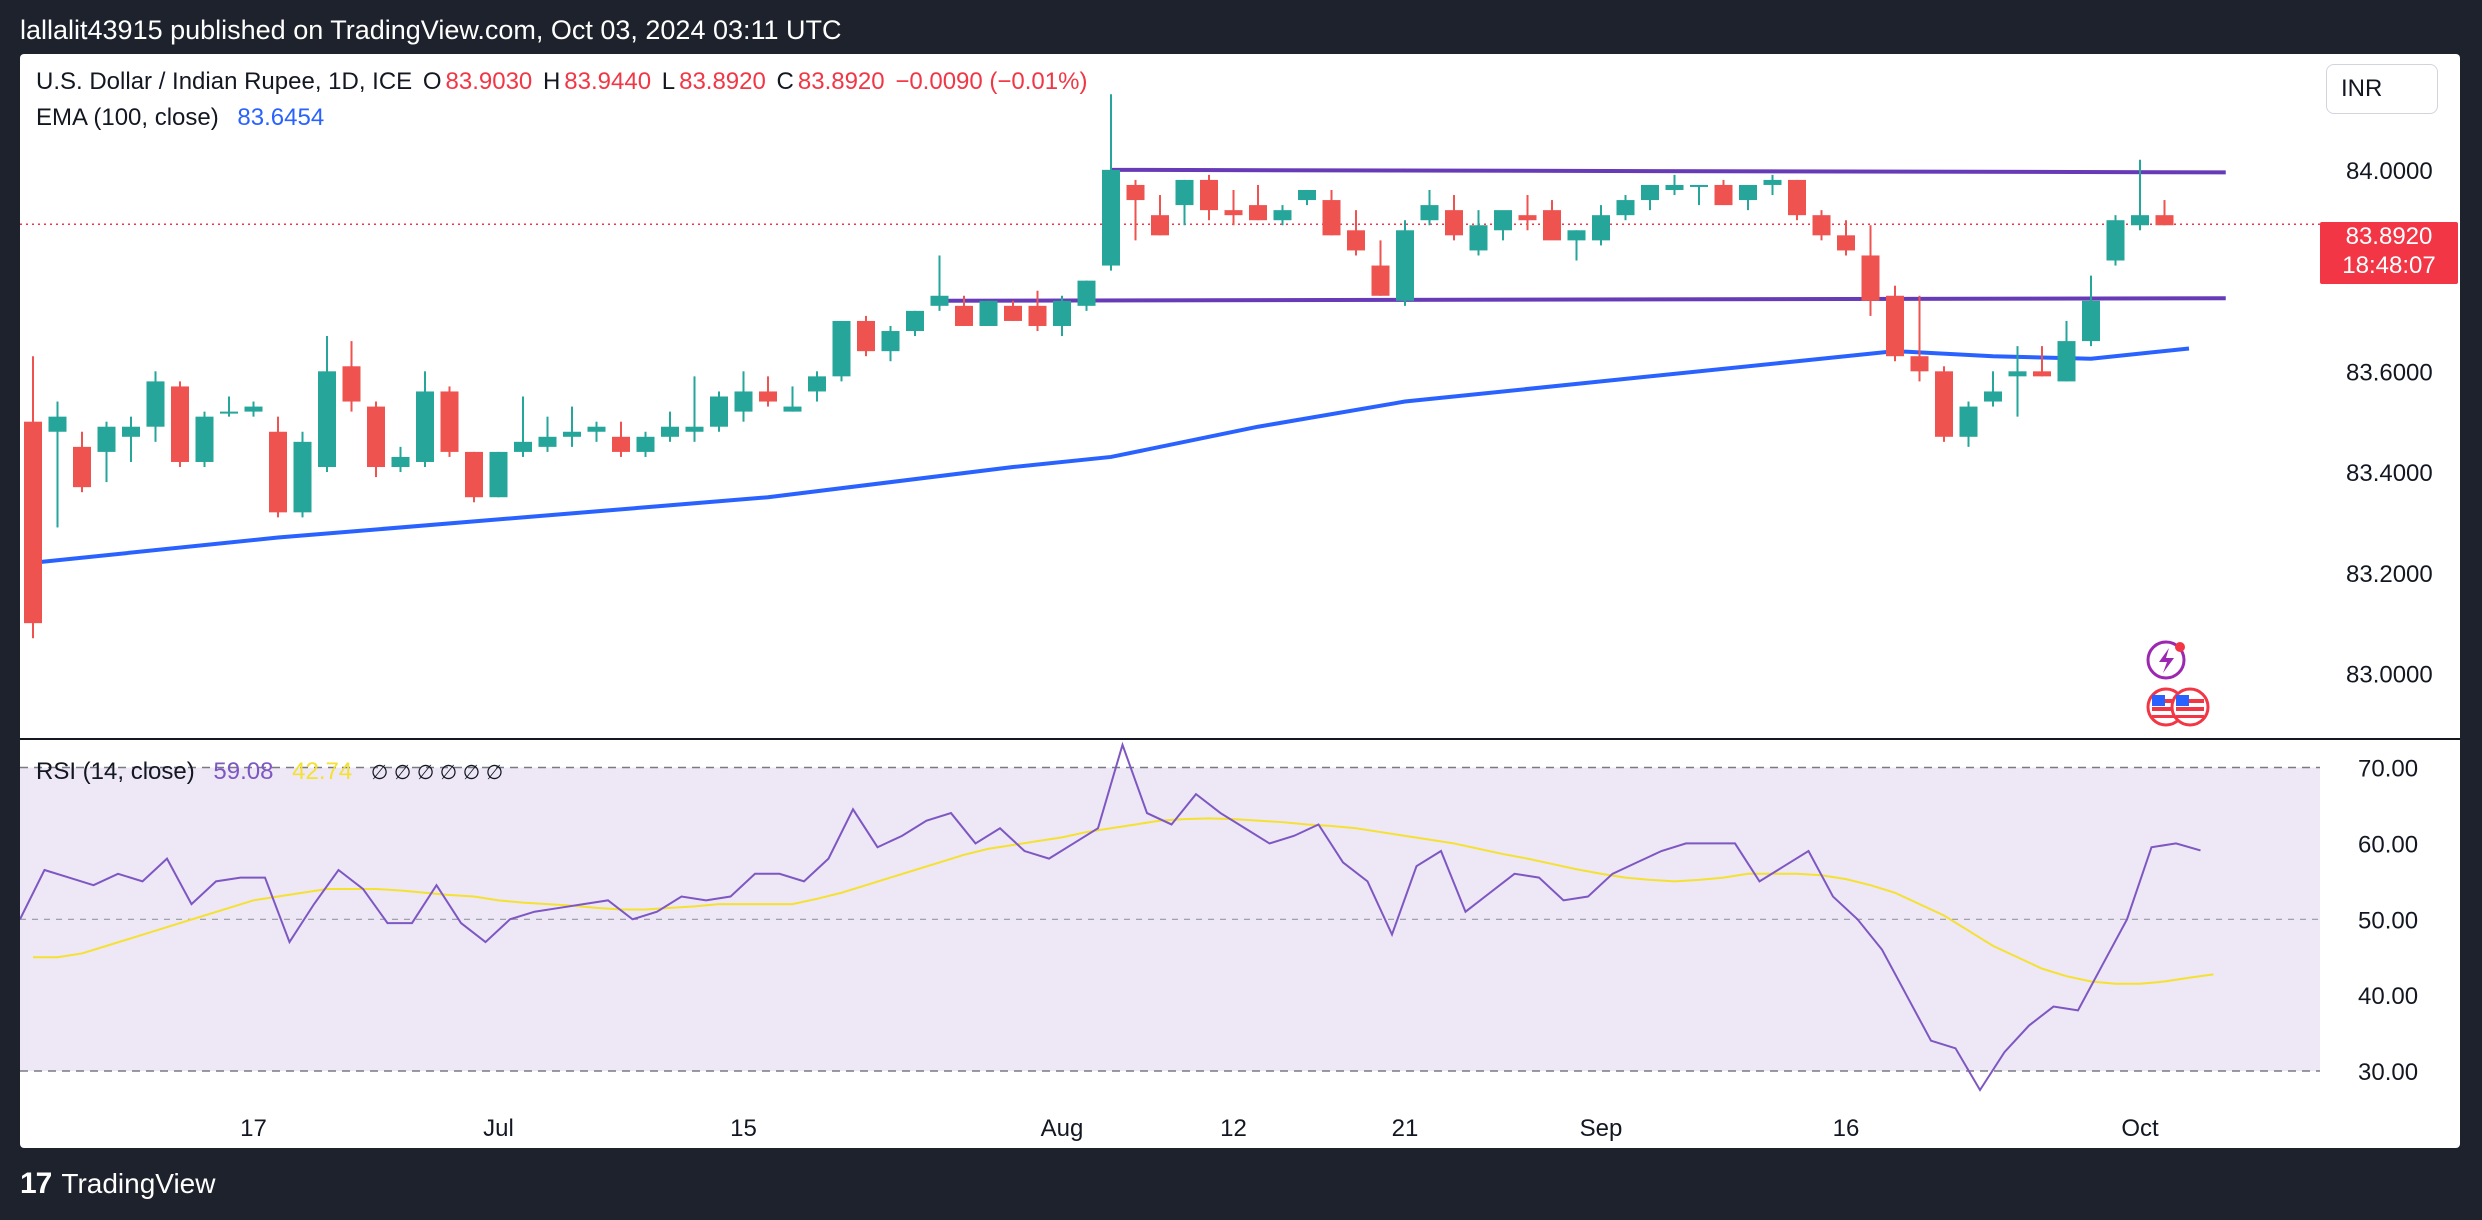  Describe the element at coordinates (115, 771) in the screenshot. I see `rsi-label: RSI (14, close)` at that location.